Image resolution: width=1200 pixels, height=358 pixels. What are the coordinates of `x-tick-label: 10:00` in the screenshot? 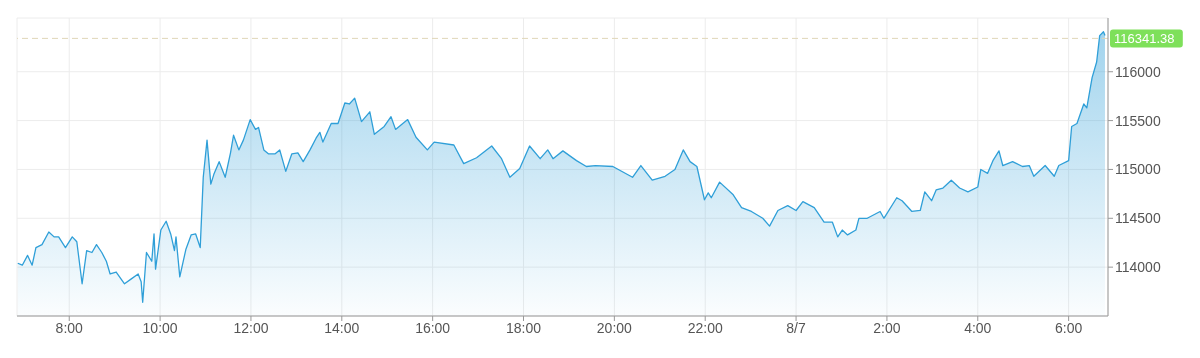 It's located at (160, 327).